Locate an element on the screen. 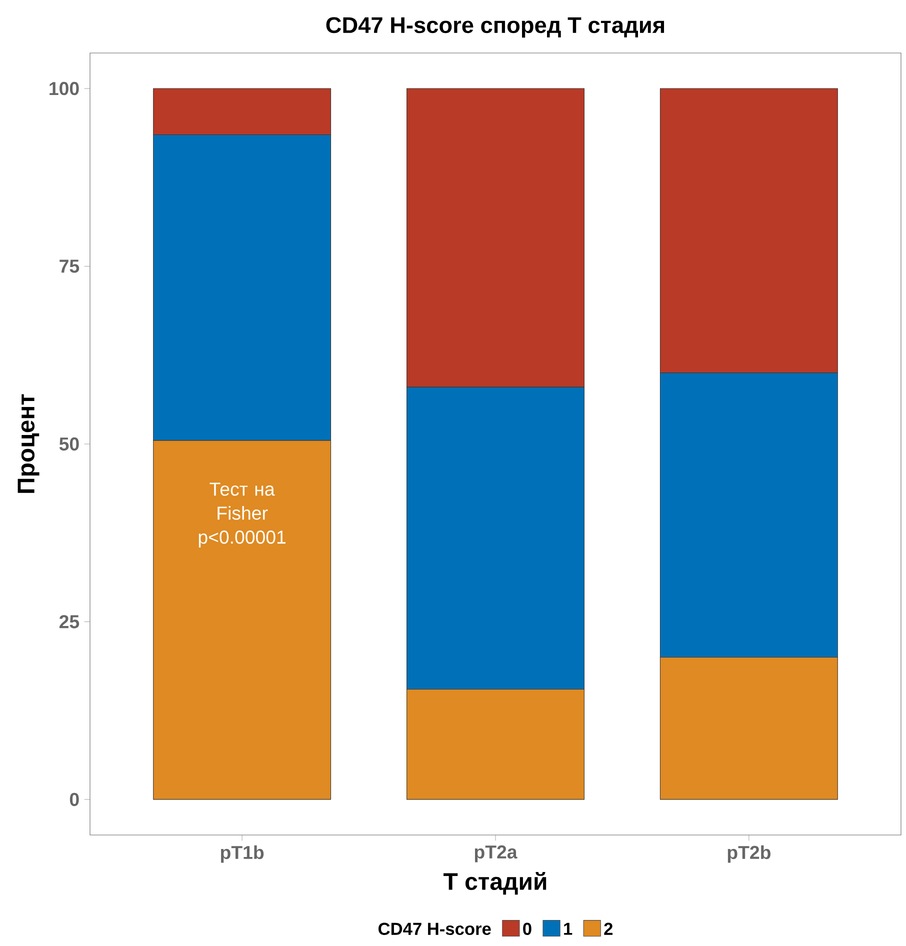  x-tick-label: pT1b is located at coordinates (242, 854).